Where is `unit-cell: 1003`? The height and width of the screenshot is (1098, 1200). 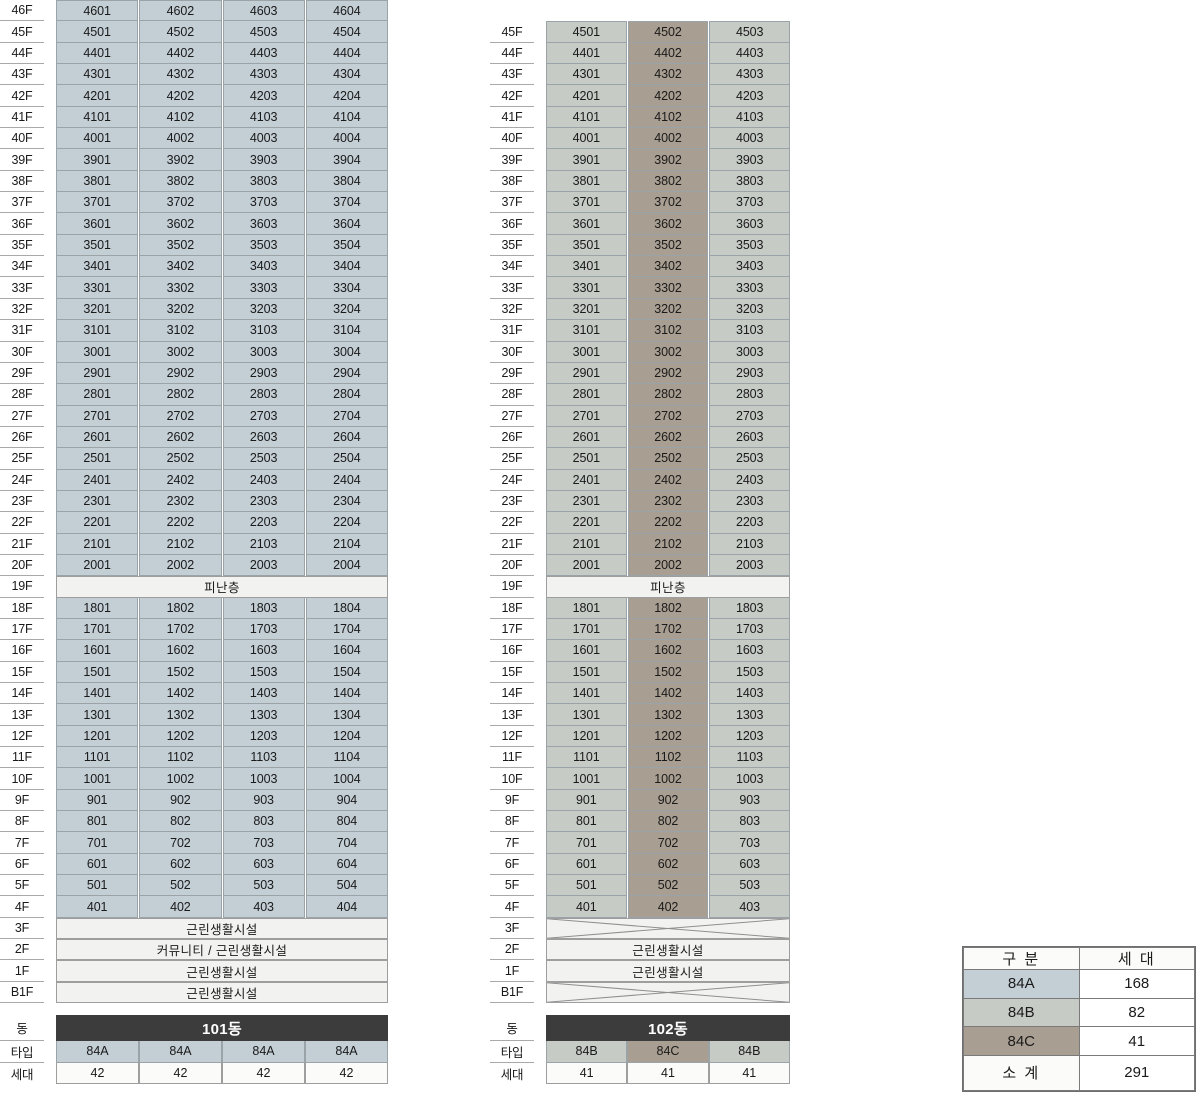
unit-cell: 1003 is located at coordinates (750, 779).